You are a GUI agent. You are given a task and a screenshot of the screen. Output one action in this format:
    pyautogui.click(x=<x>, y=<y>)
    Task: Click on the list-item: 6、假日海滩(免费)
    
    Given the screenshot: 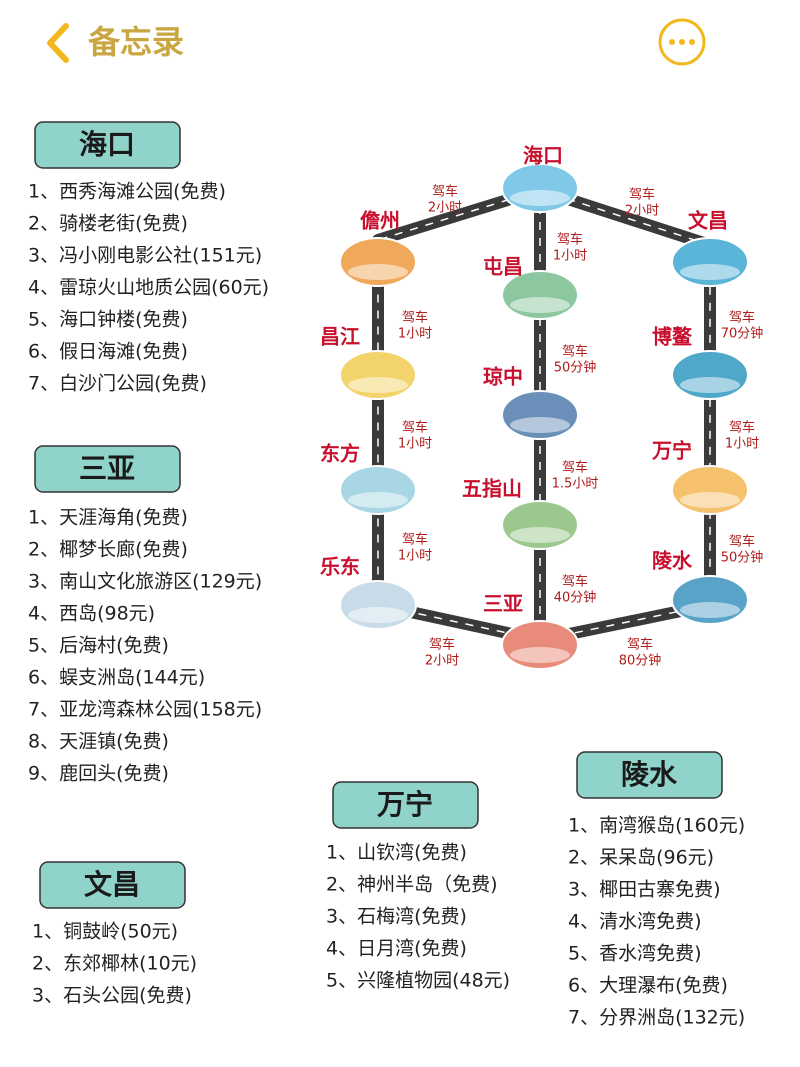 What is the action you would take?
    pyautogui.click(x=108, y=352)
    